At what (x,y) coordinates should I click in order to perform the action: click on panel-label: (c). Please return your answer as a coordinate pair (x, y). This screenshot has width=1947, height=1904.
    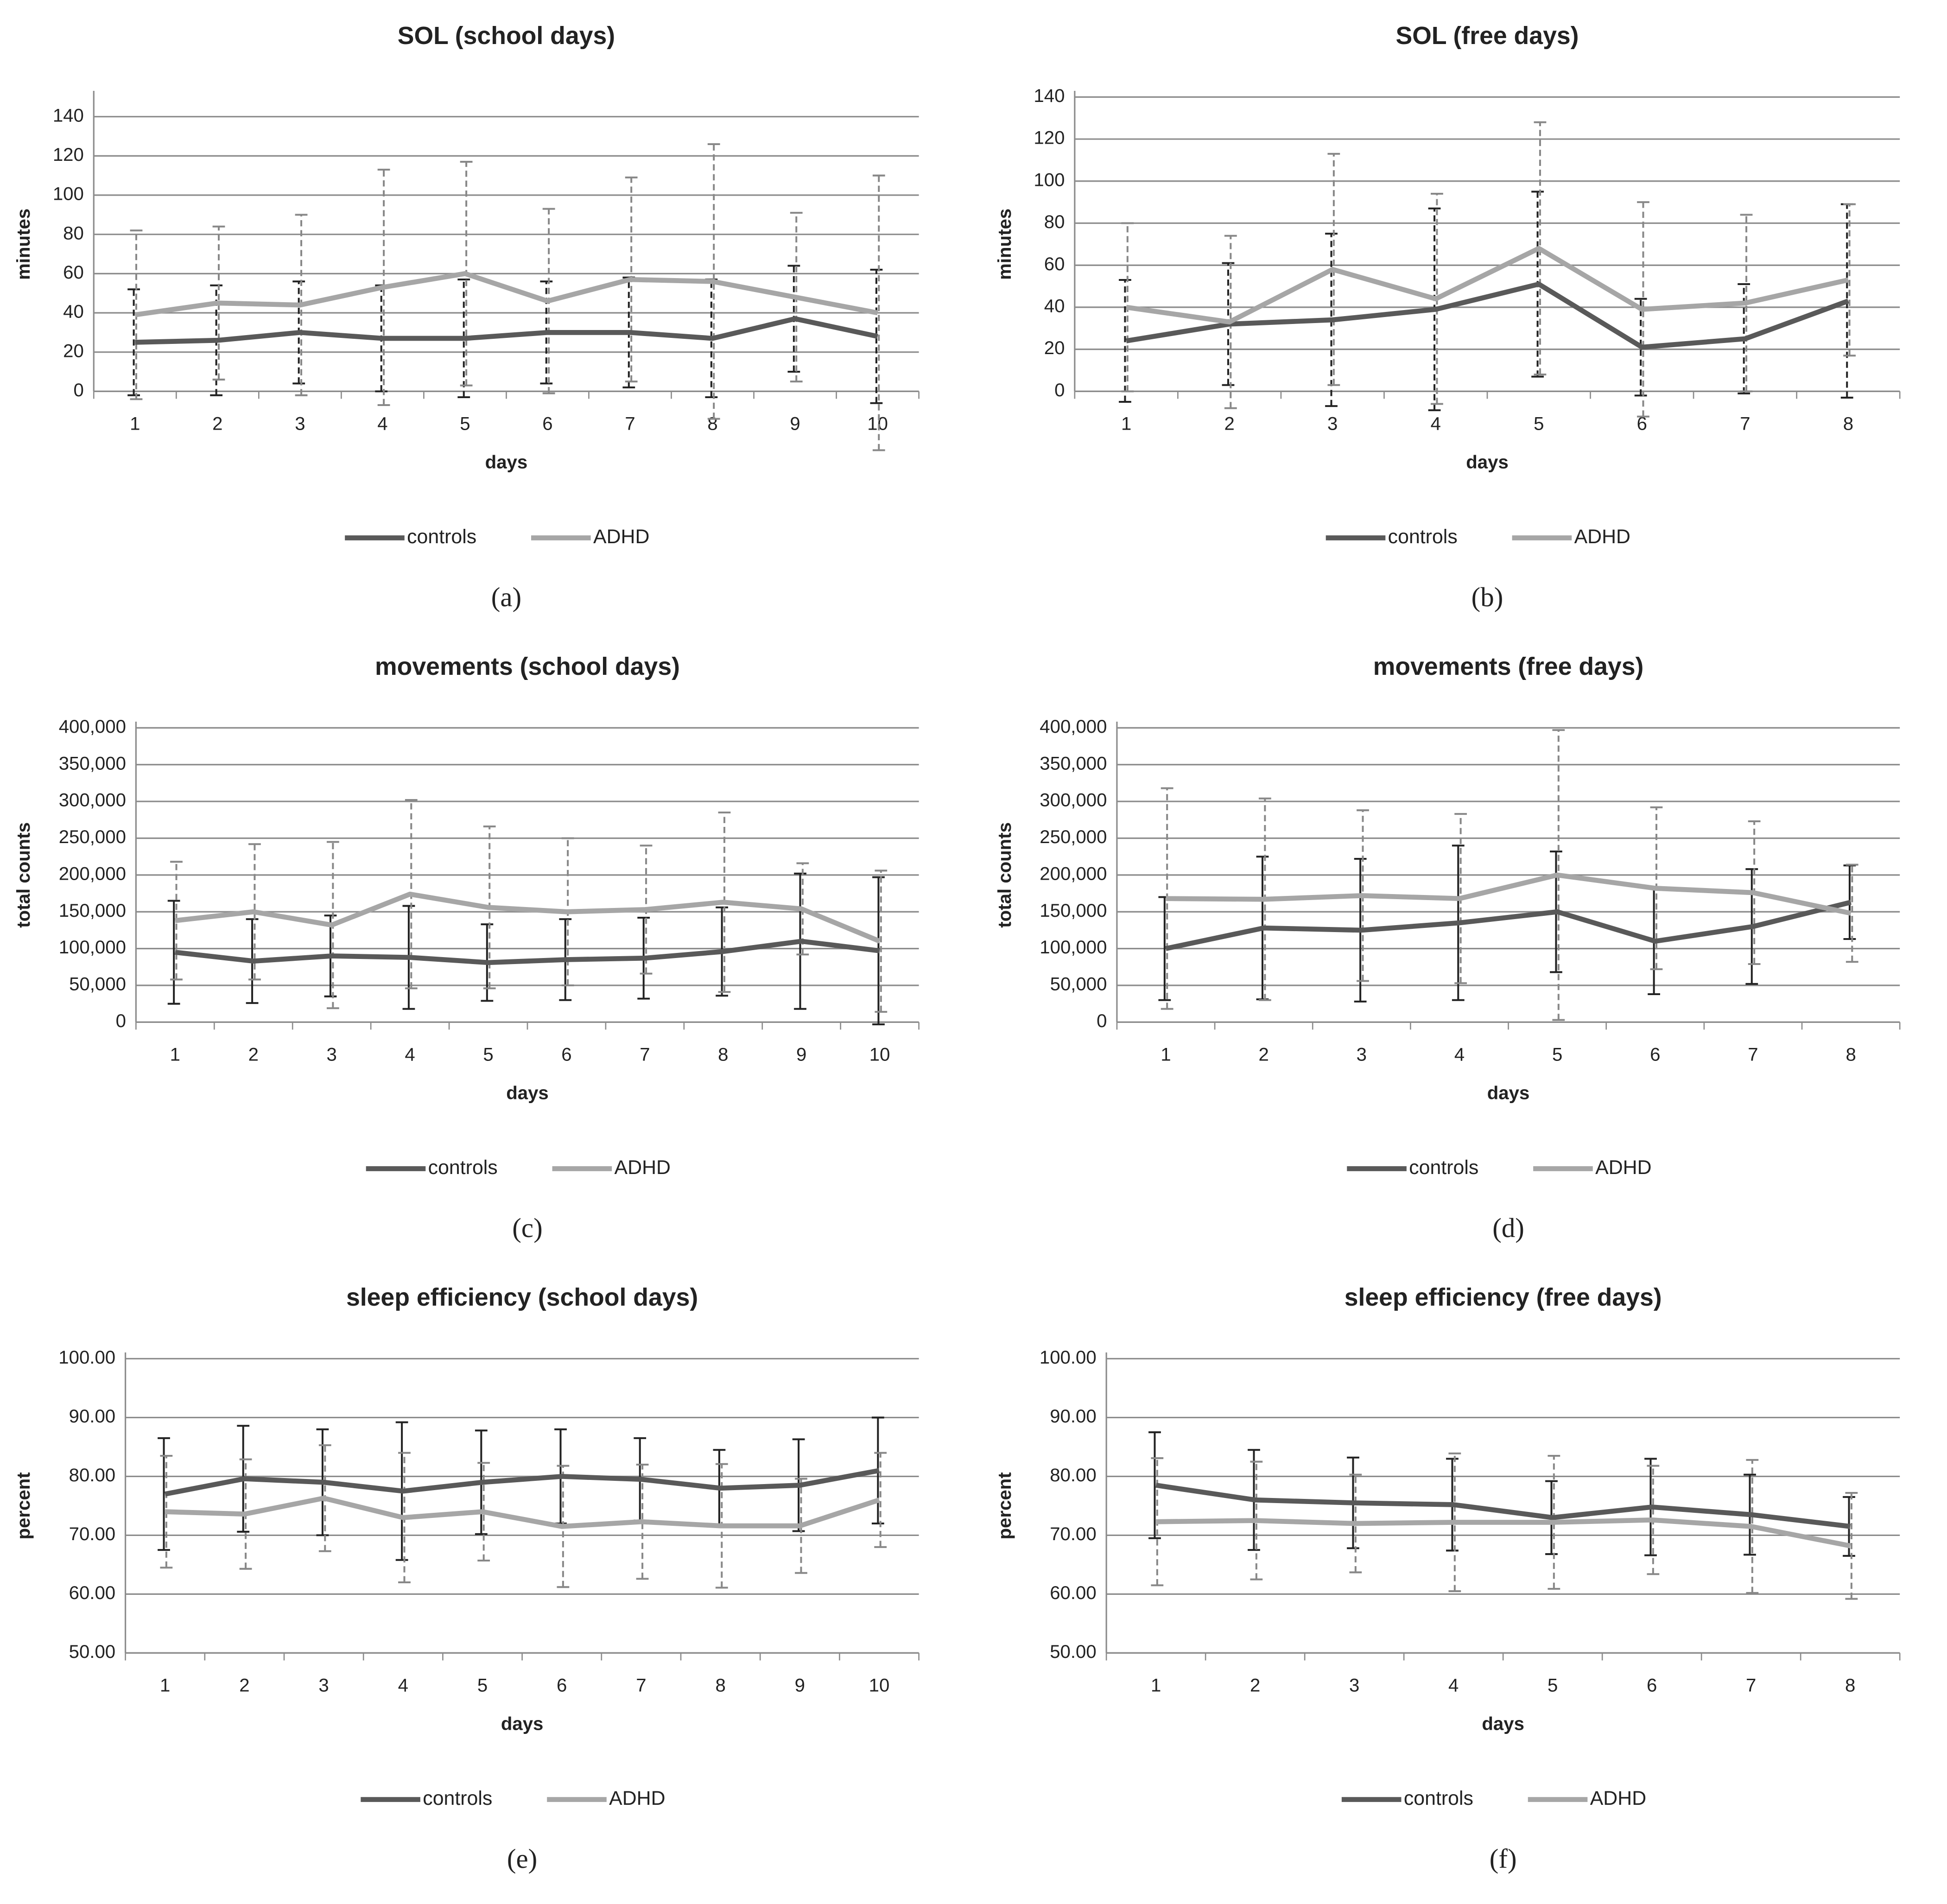
    Looking at the image, I should click on (527, 1227).